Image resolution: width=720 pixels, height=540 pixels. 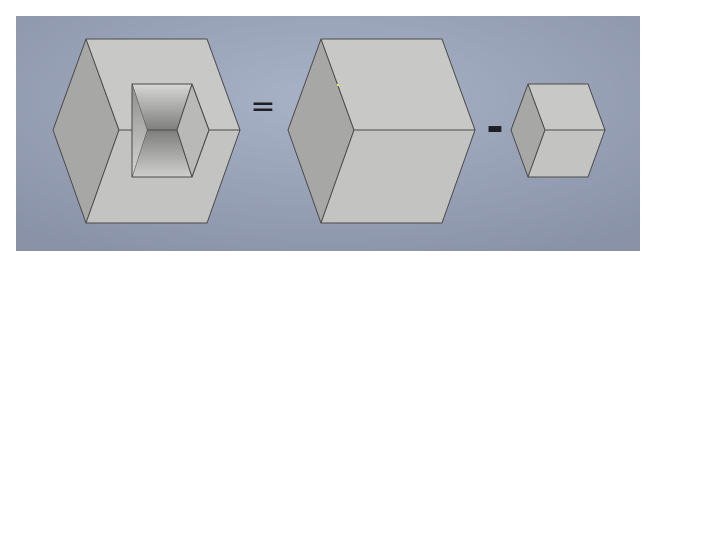 What do you see at coordinates (338, 85) in the screenshot?
I see `yellow-marker` at bounding box center [338, 85].